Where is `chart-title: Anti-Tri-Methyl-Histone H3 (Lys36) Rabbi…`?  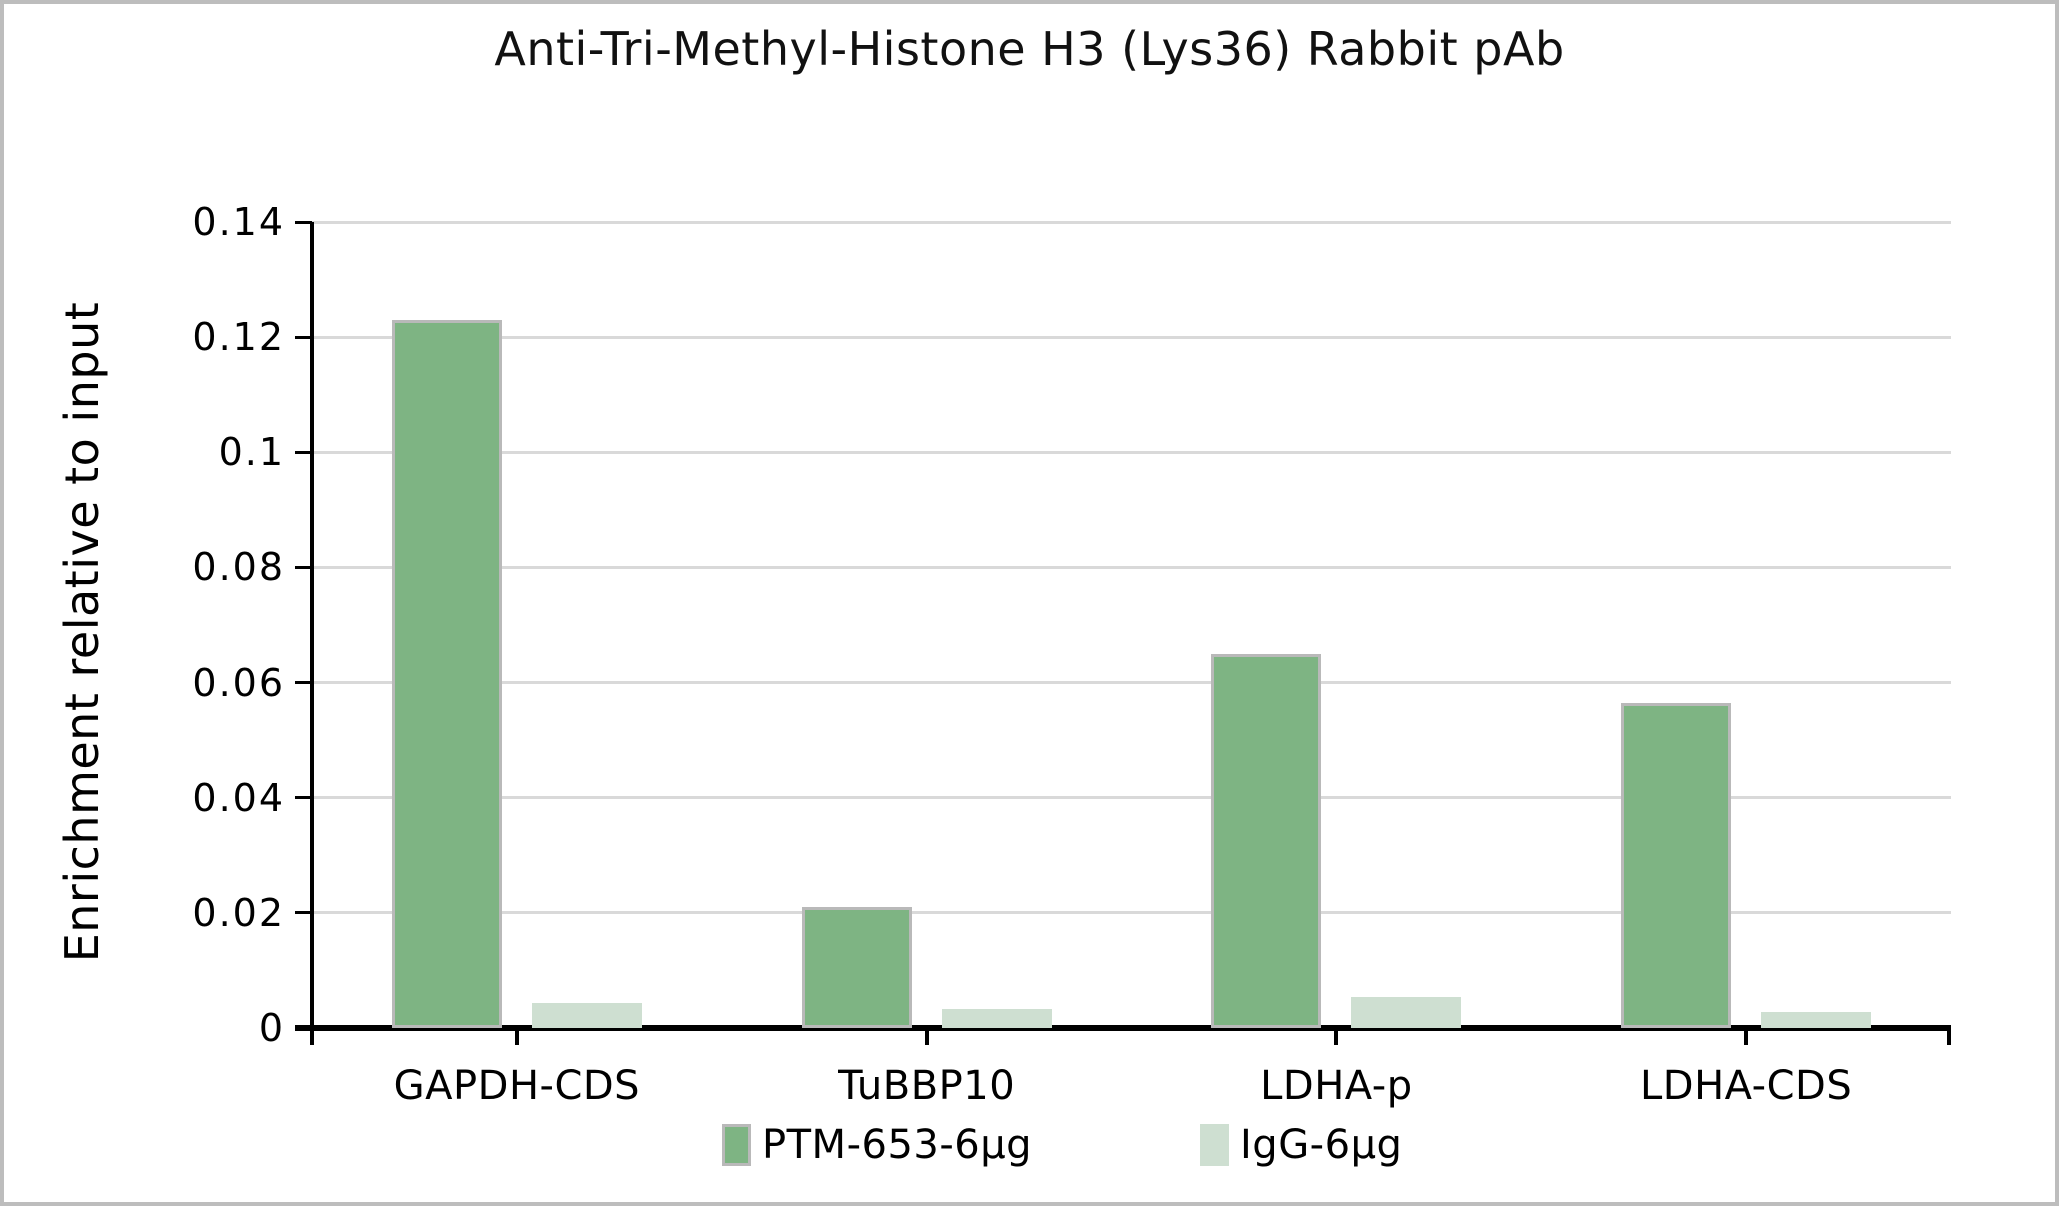 chart-title: Anti-Tri-Methyl-Histone H3 (Lys36) Rabbi… is located at coordinates (1029, 49).